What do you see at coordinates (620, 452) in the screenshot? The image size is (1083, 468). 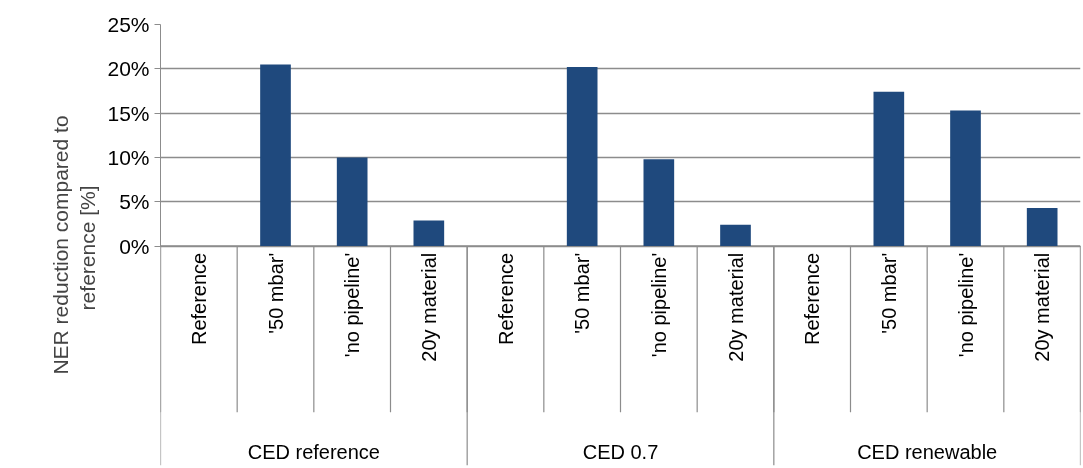 I see `text: CED 0.7` at bounding box center [620, 452].